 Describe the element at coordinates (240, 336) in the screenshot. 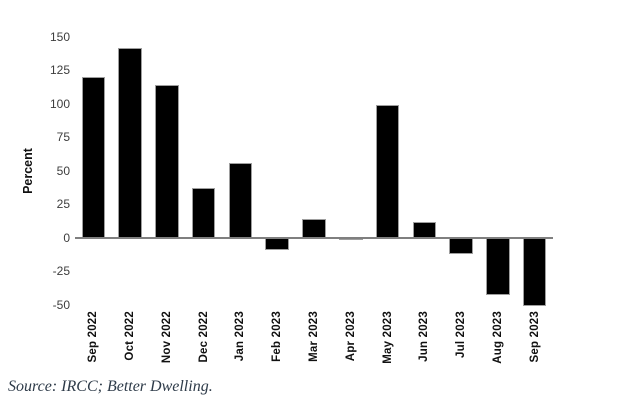

I see `x-tick-label: Jan 2023` at that location.